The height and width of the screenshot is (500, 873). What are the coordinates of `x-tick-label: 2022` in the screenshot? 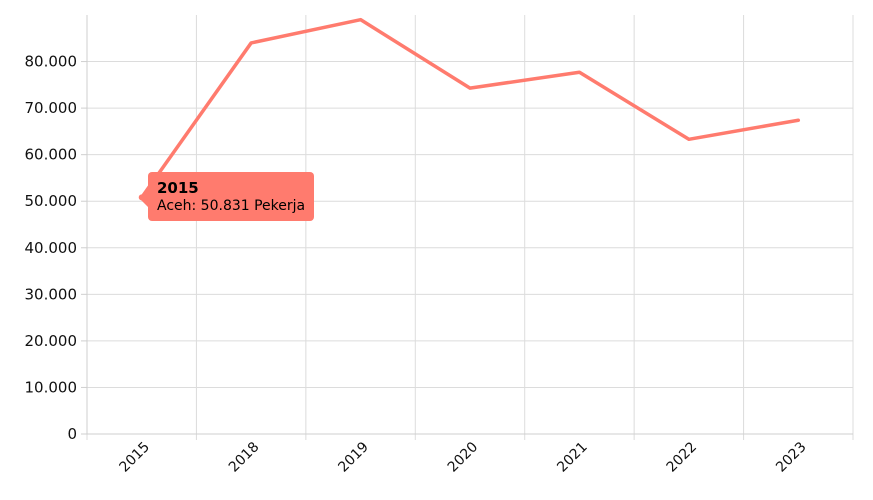 It's located at (682, 457).